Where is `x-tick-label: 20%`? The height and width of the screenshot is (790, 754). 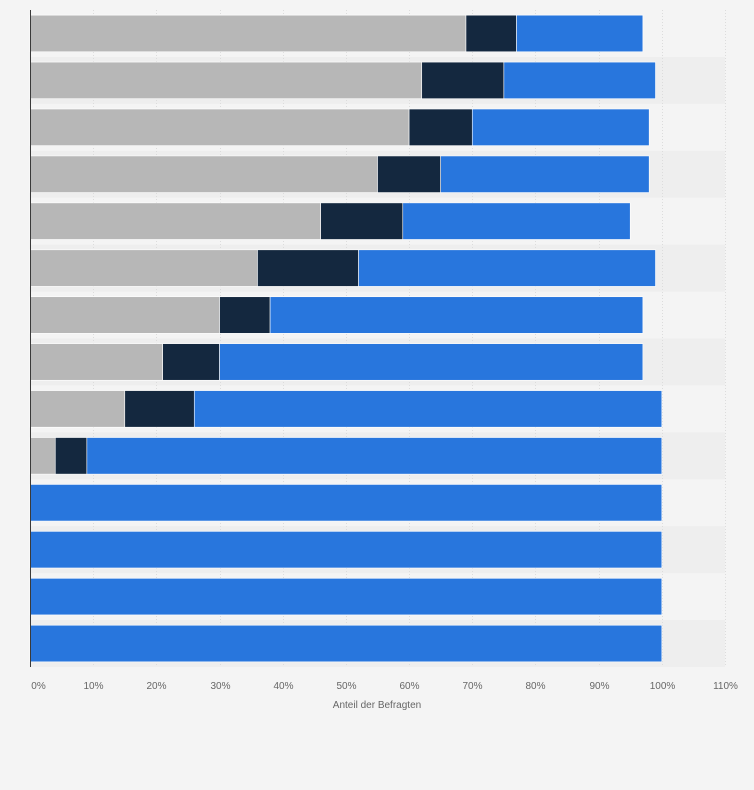 x-tick-label: 20% is located at coordinates (156, 686).